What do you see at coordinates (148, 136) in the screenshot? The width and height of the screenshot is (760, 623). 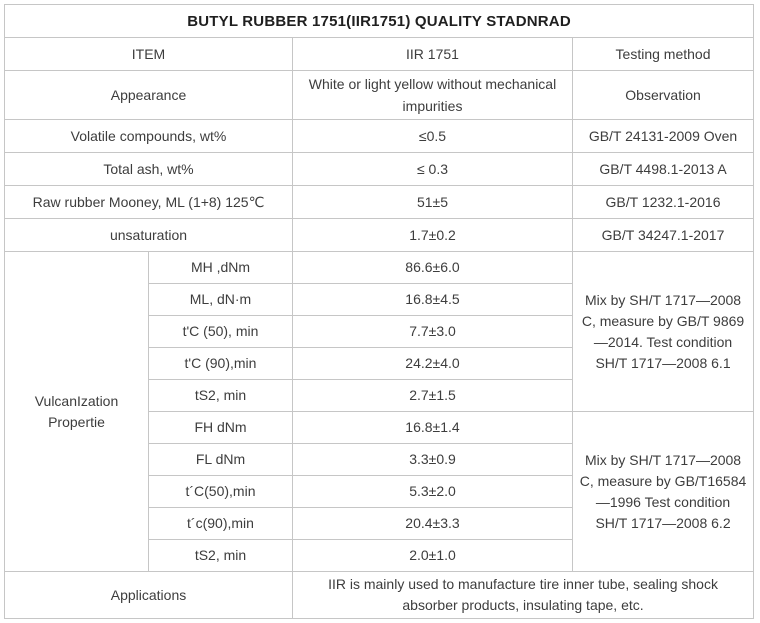 I see `cell-item: Volatile compounds, wt%` at bounding box center [148, 136].